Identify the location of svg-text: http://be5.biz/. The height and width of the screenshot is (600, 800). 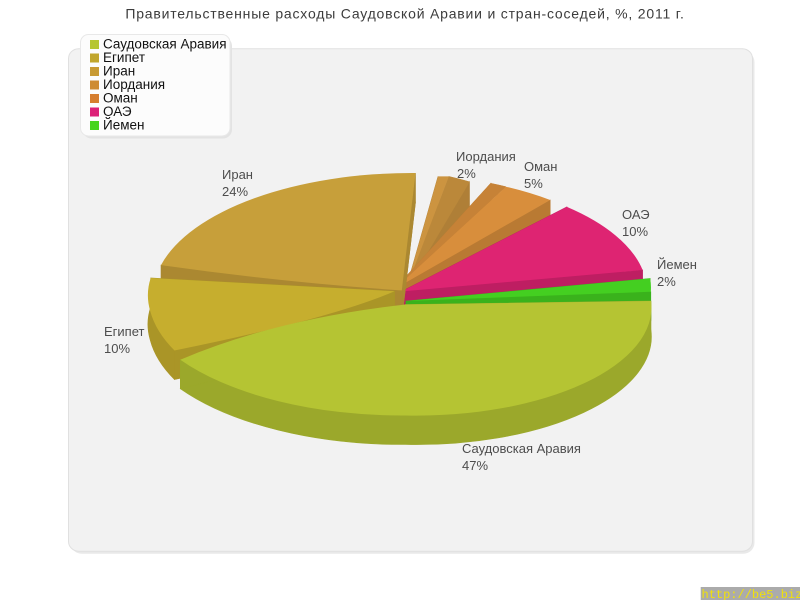
(751, 594).